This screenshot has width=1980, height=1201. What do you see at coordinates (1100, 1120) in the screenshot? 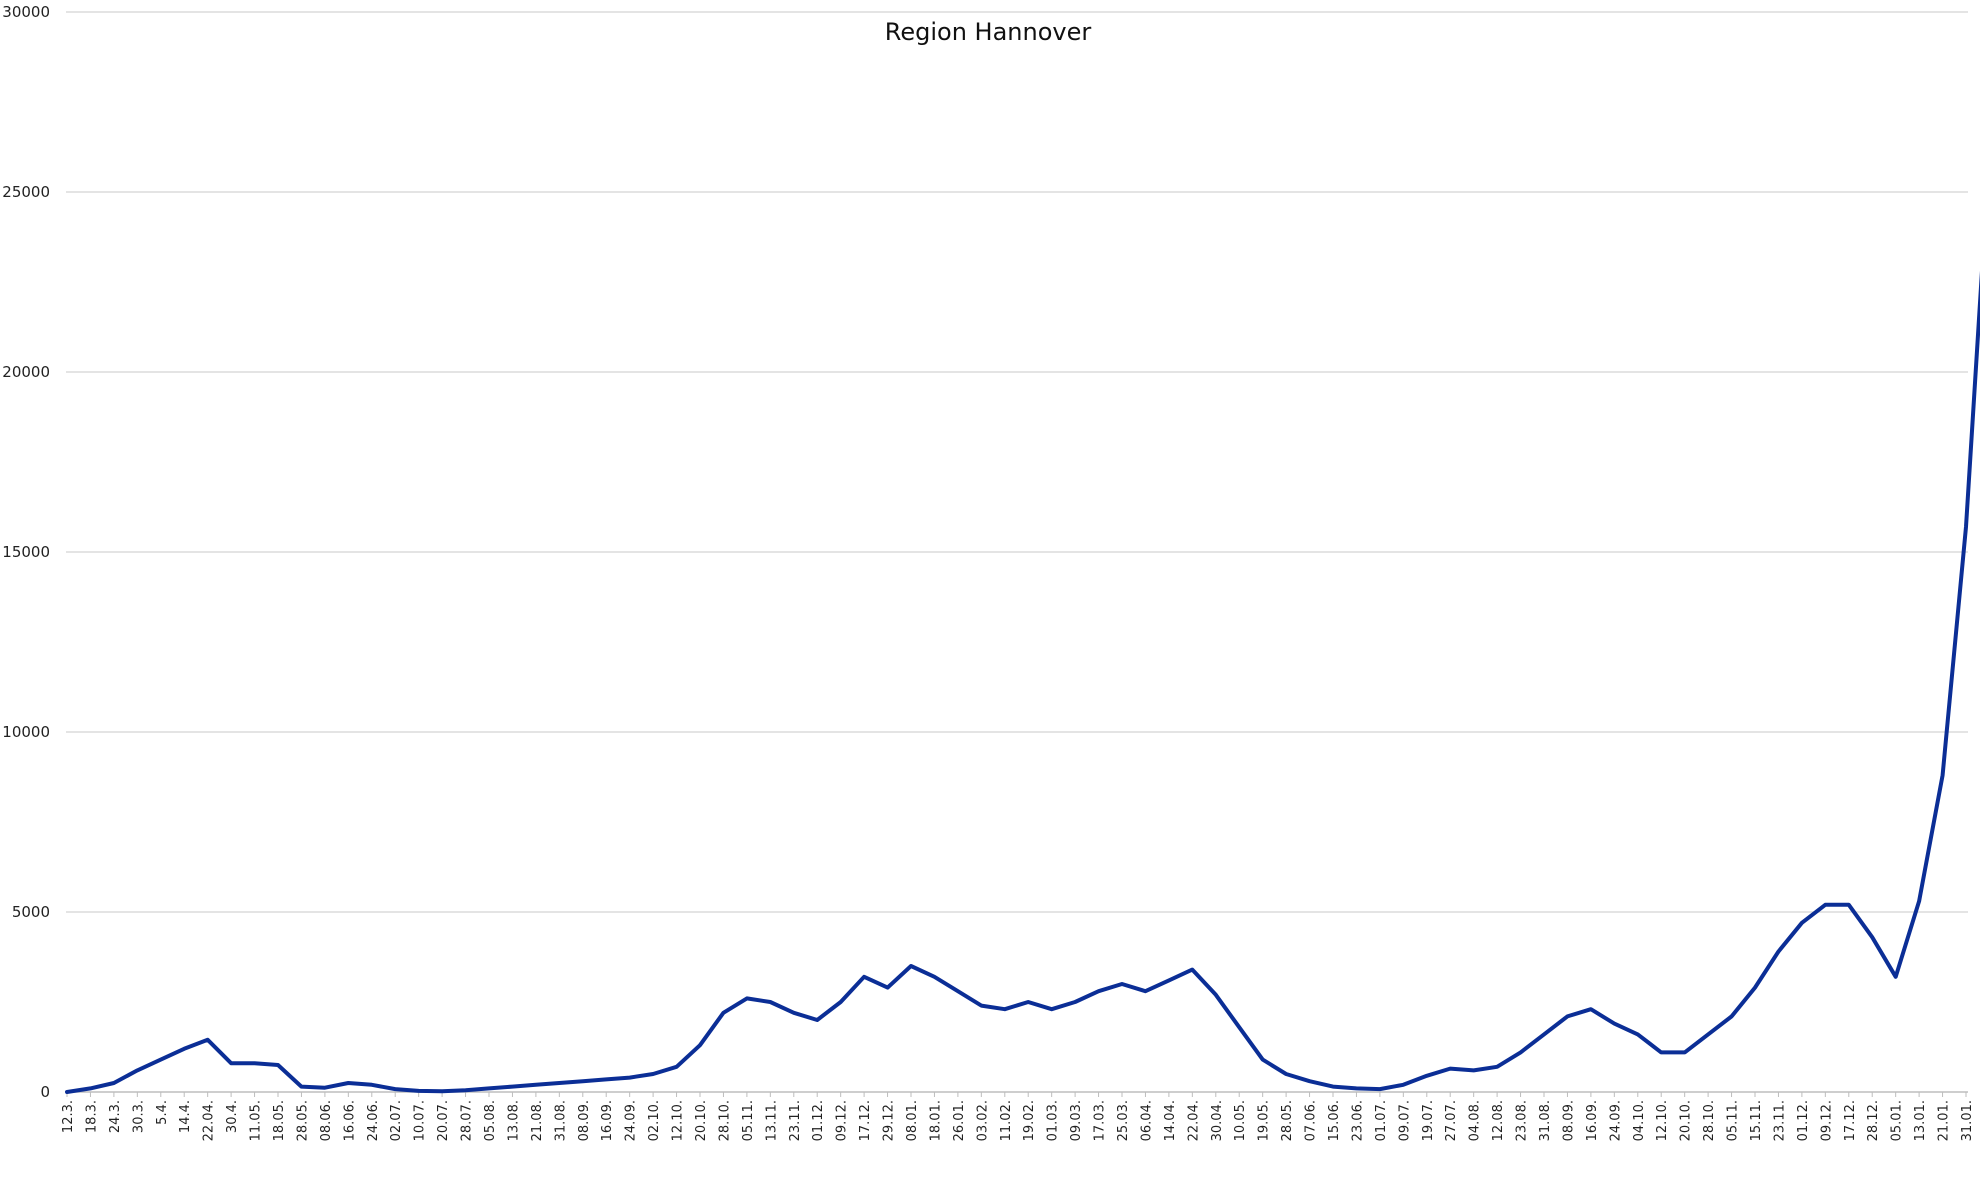
I see `x-tick-label: 17.03.` at bounding box center [1100, 1120].